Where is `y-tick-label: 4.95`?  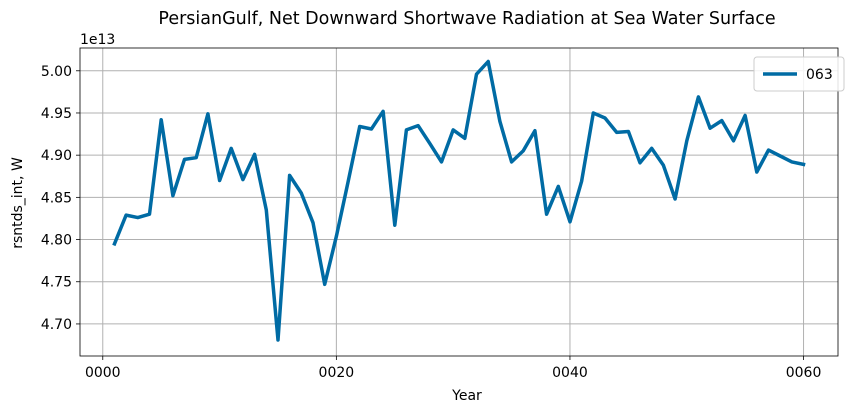
y-tick-label: 4.95 is located at coordinates (56, 114).